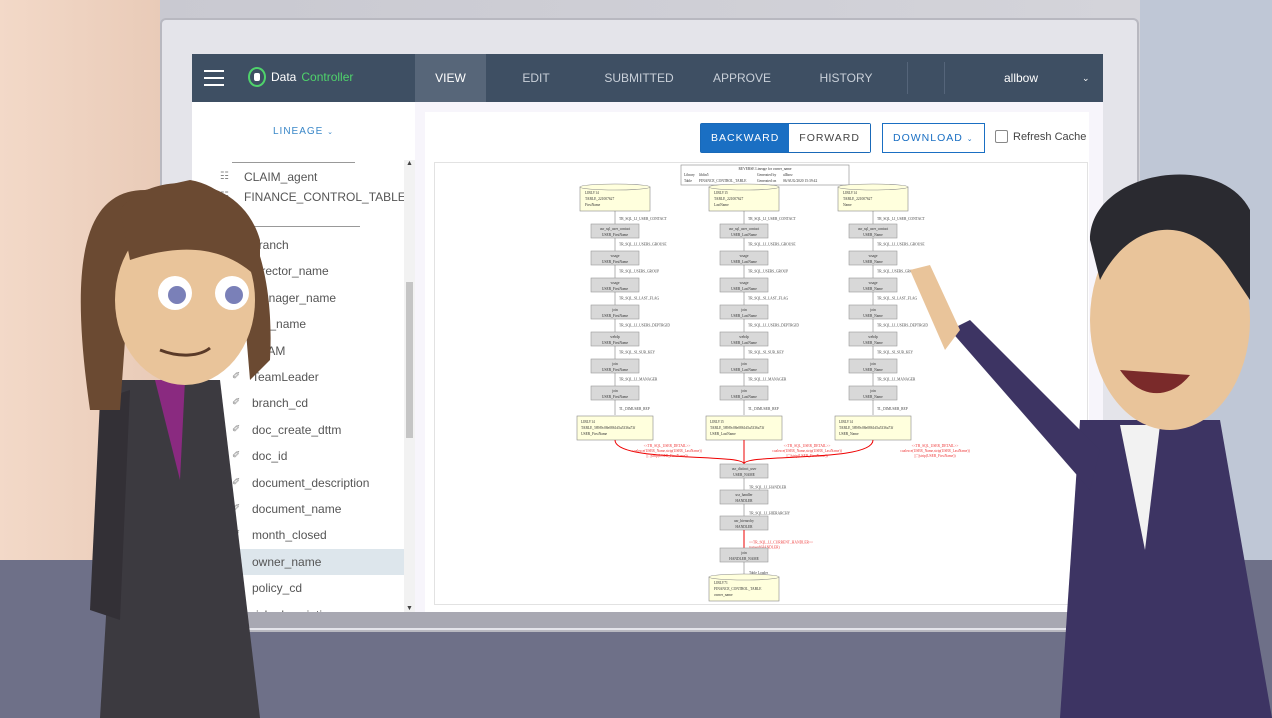 The width and height of the screenshot is (1272, 718). Describe the element at coordinates (615, 229) in the screenshot. I see `node-table: usr_sql_user_contact` at that location.